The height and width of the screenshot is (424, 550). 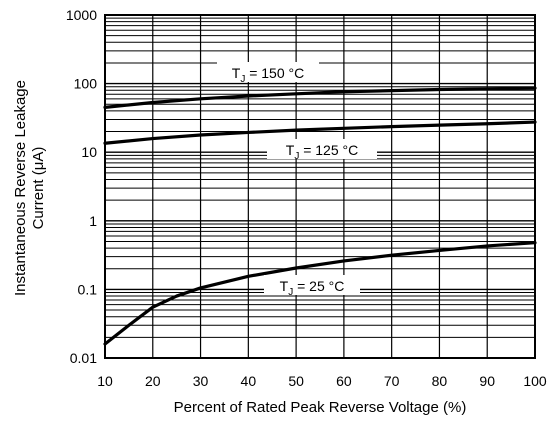 I want to click on y-tick-label: 10, so click(x=89, y=152).